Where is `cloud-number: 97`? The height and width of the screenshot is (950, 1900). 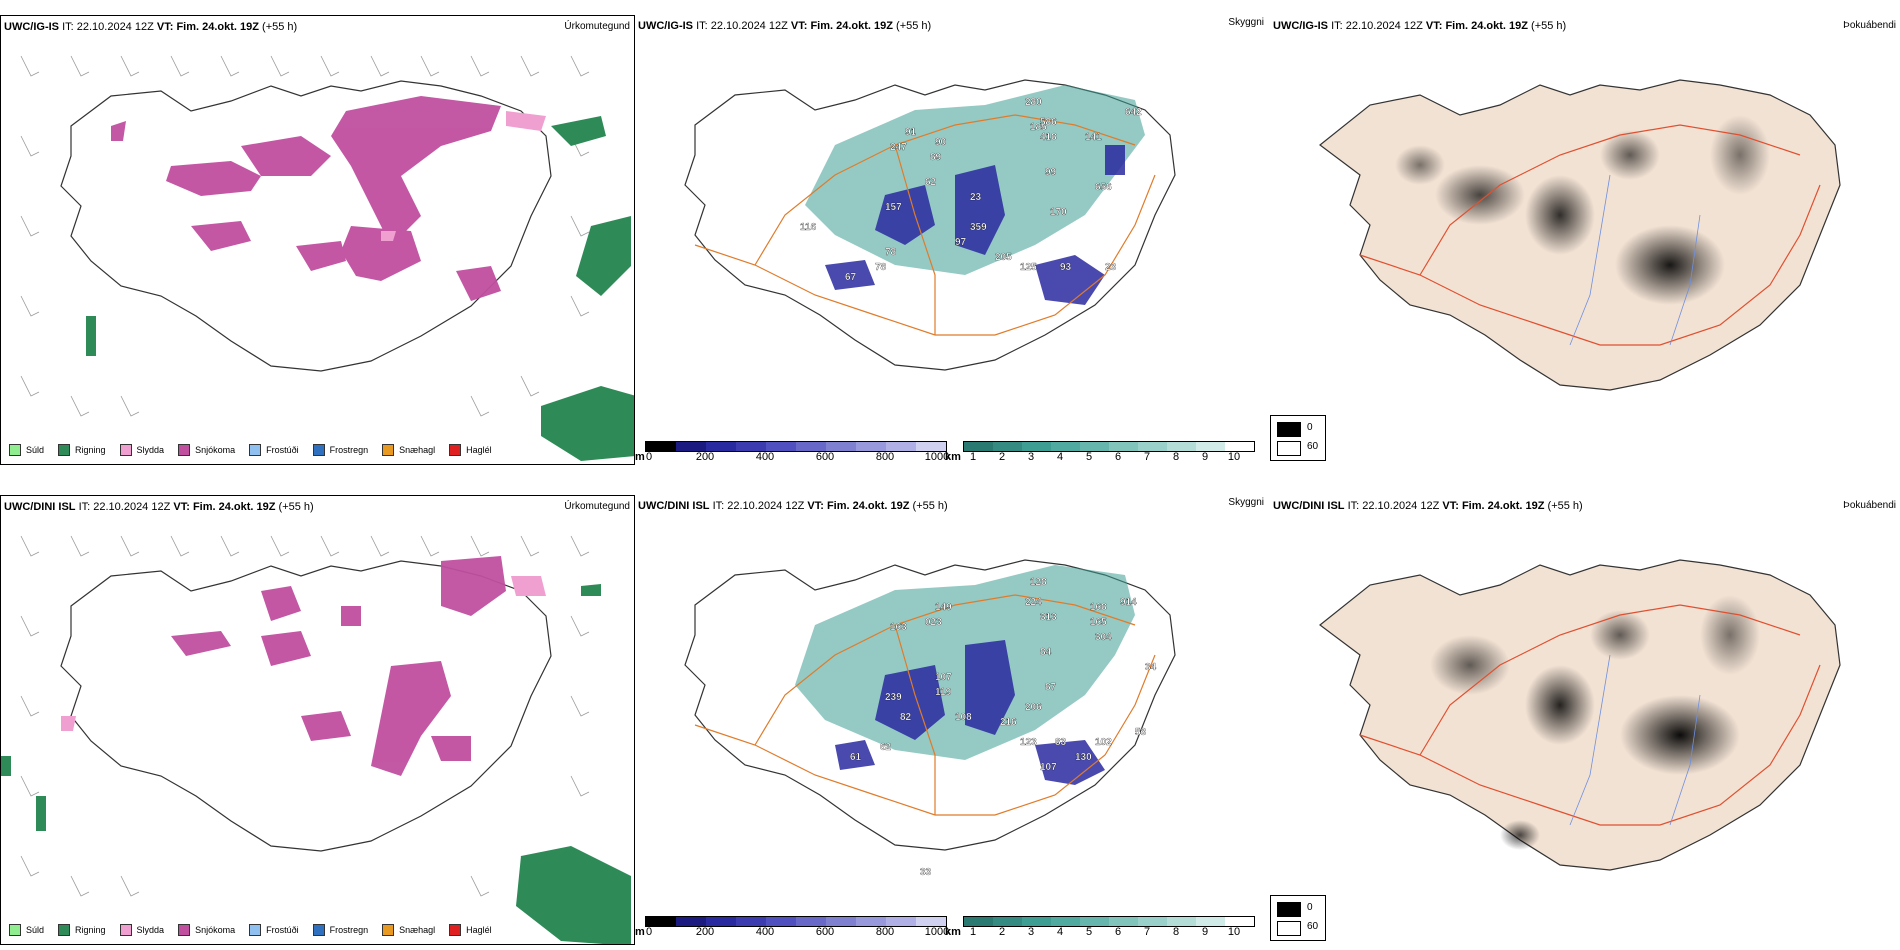 cloud-number: 97 is located at coordinates (961, 242).